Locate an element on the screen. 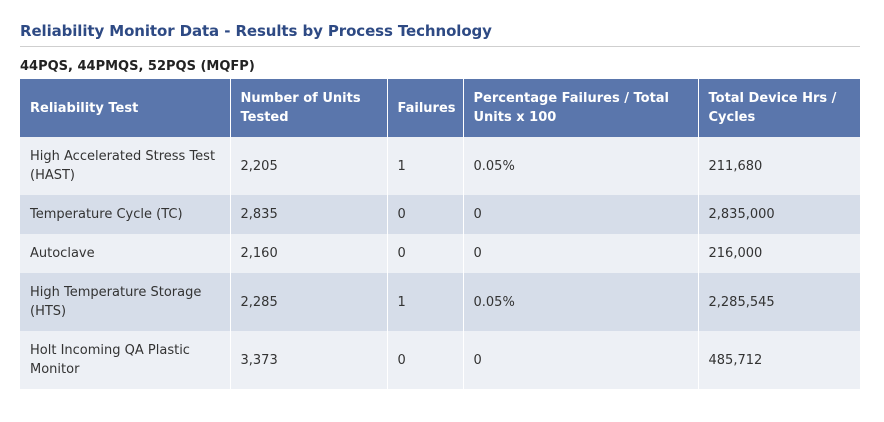 The width and height of the screenshot is (884, 422). cell-units-tested: 2,160 is located at coordinates (309, 253).